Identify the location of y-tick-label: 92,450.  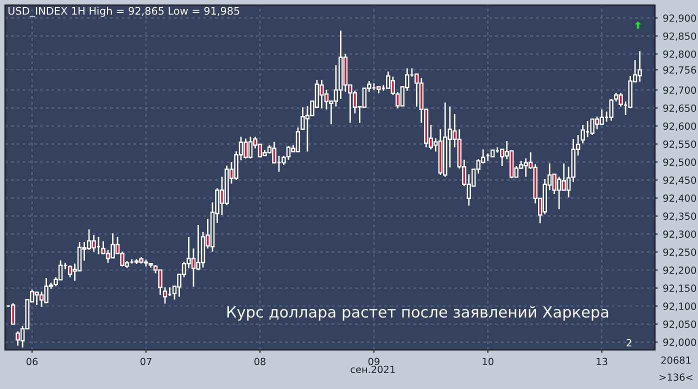
(679, 180).